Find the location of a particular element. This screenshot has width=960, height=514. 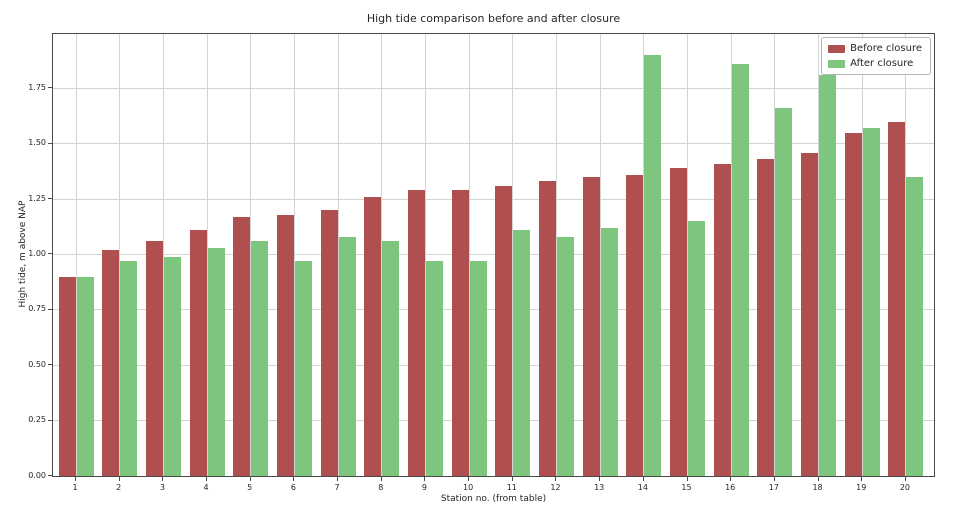

x-tick-label: 10 is located at coordinates (468, 487).